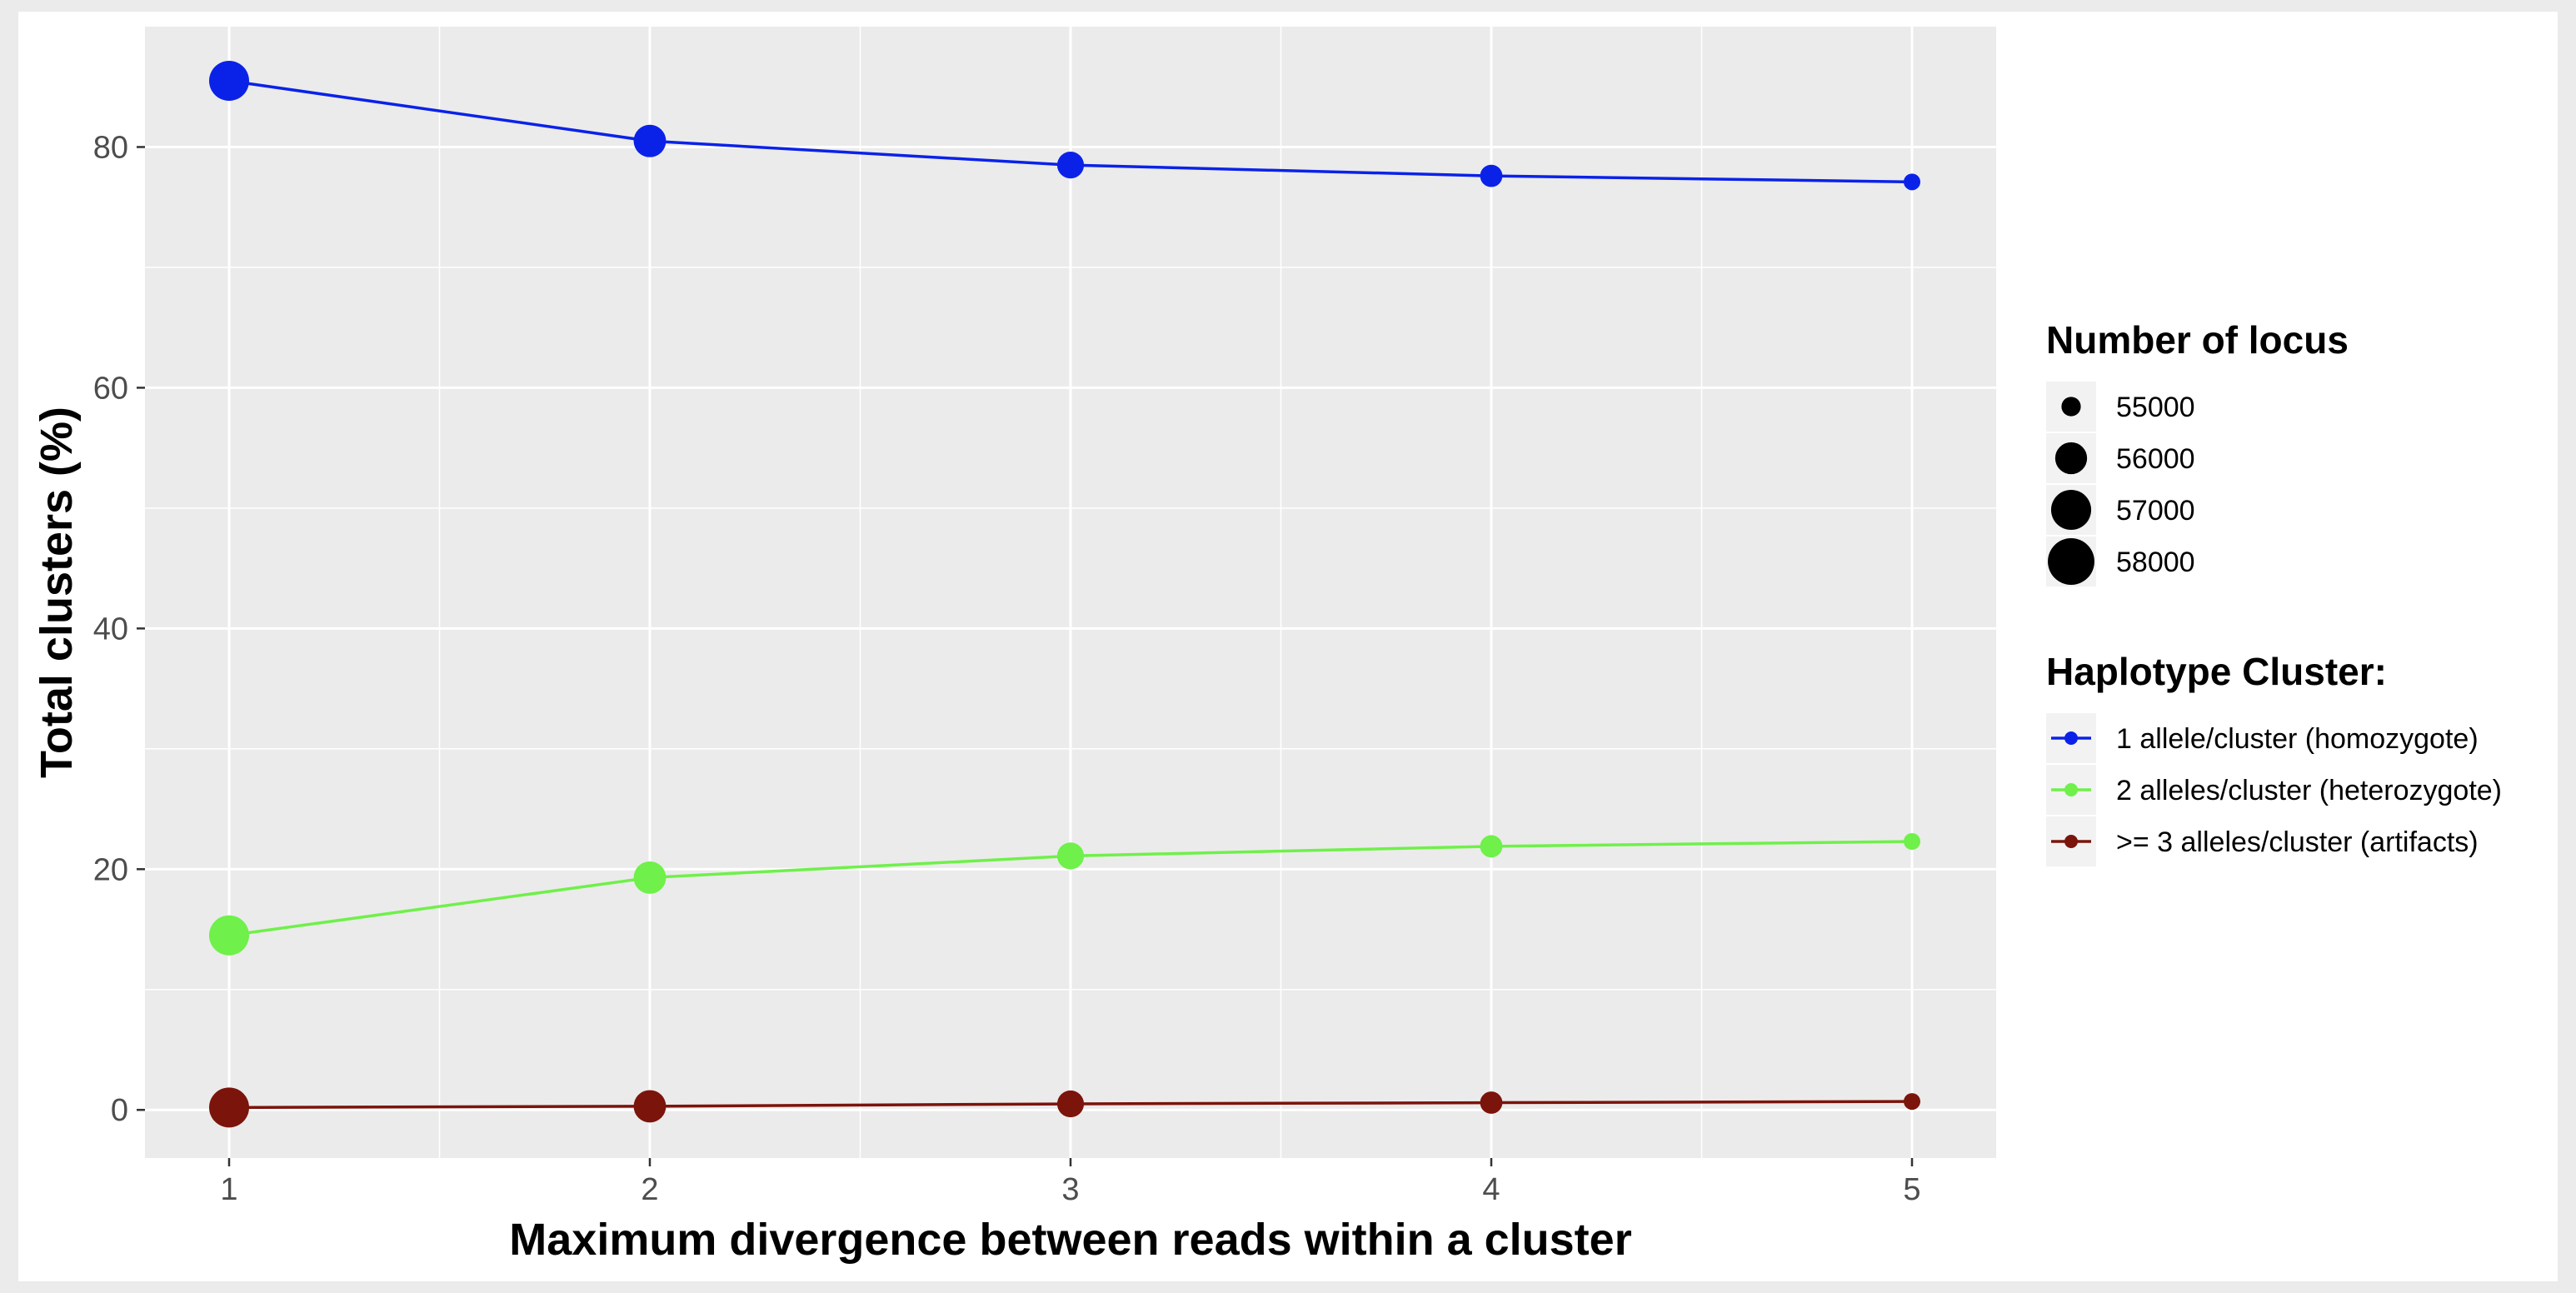 The width and height of the screenshot is (2576, 1293). Describe the element at coordinates (1070, 1189) in the screenshot. I see `x-tick-label: 3` at that location.